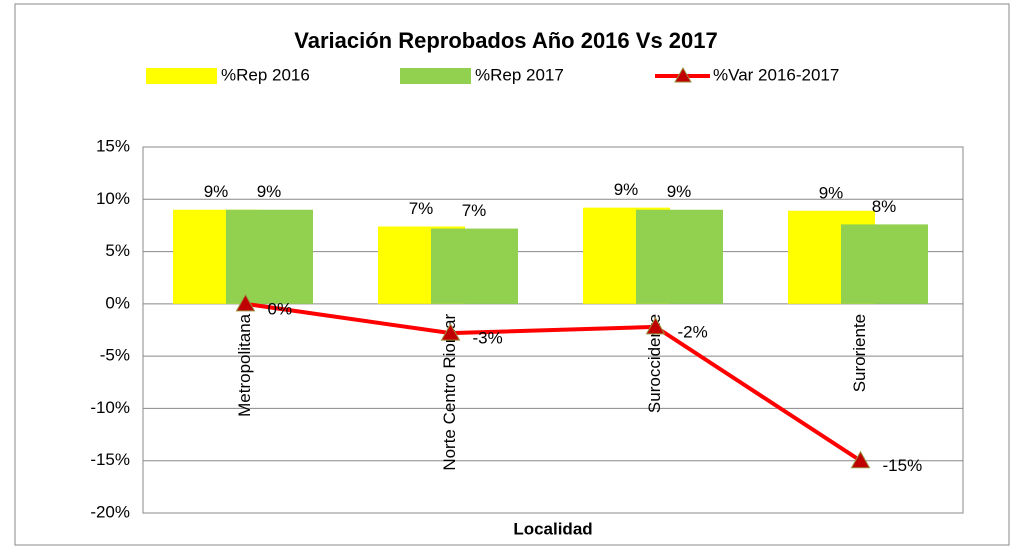 This screenshot has width=1013, height=546. What do you see at coordinates (552, 528) in the screenshot?
I see `x-axis-label: Localidad` at bounding box center [552, 528].